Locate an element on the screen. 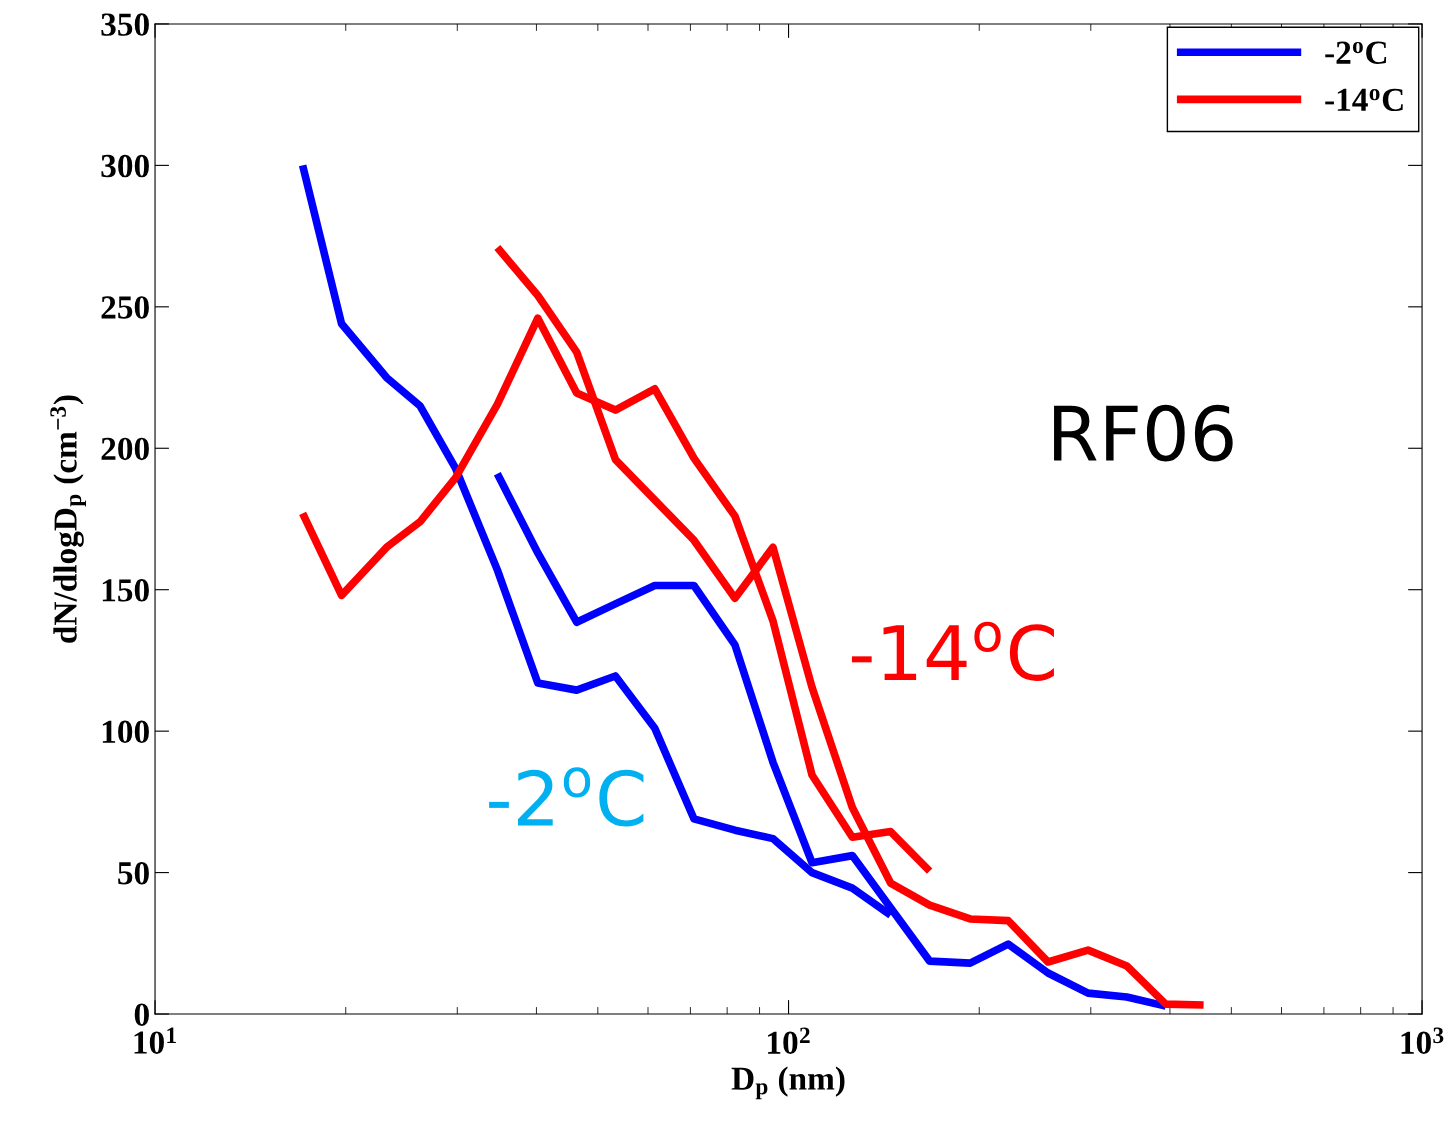  annotation: RF06 is located at coordinates (1143, 433).